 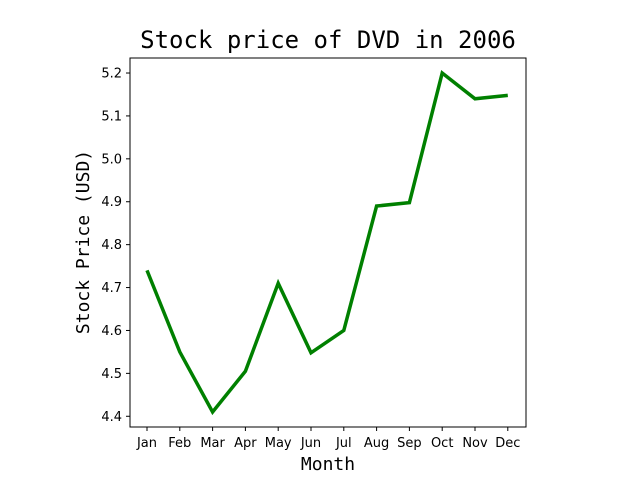 I want to click on x-tick-label: Sep, so click(x=409, y=443).